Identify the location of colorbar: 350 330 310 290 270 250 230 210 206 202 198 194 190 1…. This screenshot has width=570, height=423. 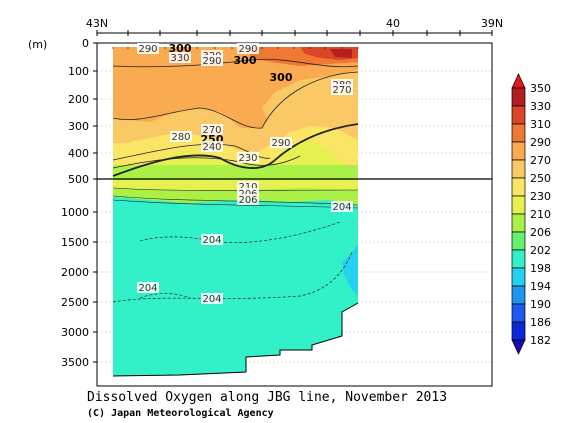
(531, 214).